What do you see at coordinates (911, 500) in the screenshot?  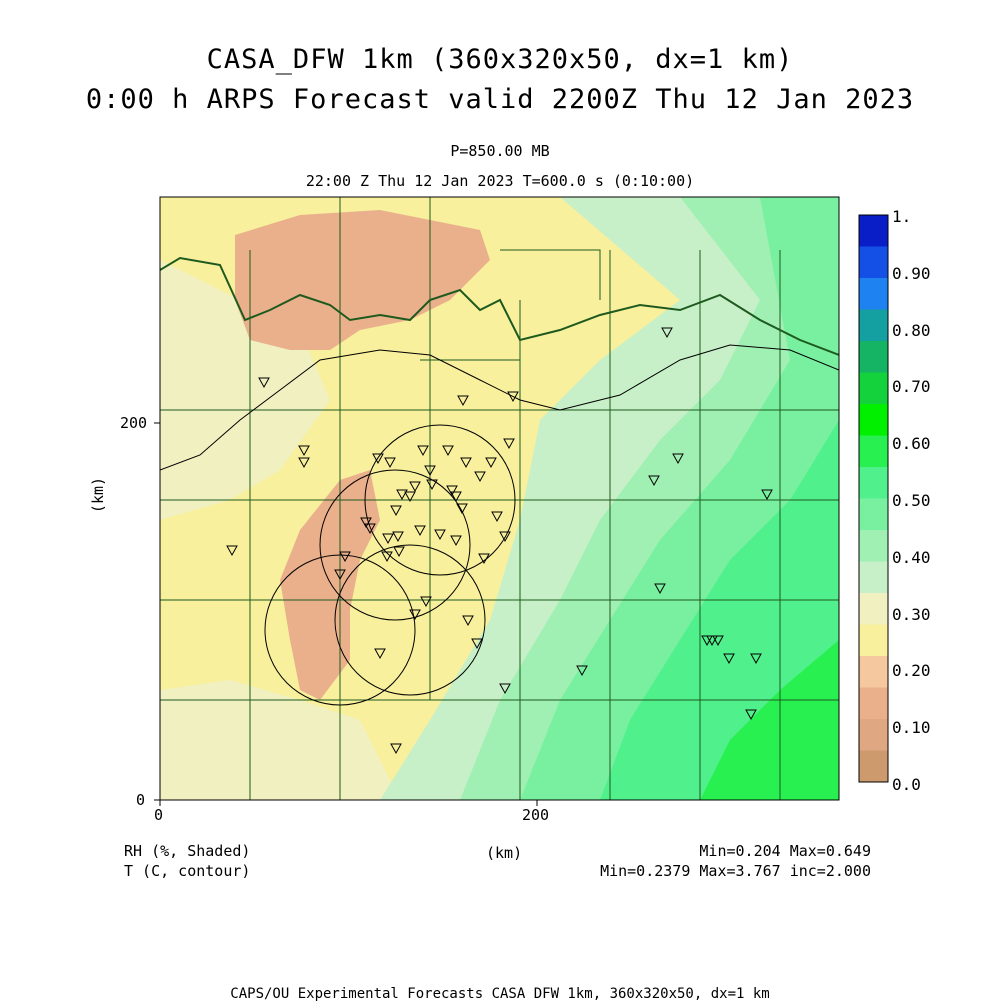 I see `colorbar-label: 0.50` at bounding box center [911, 500].